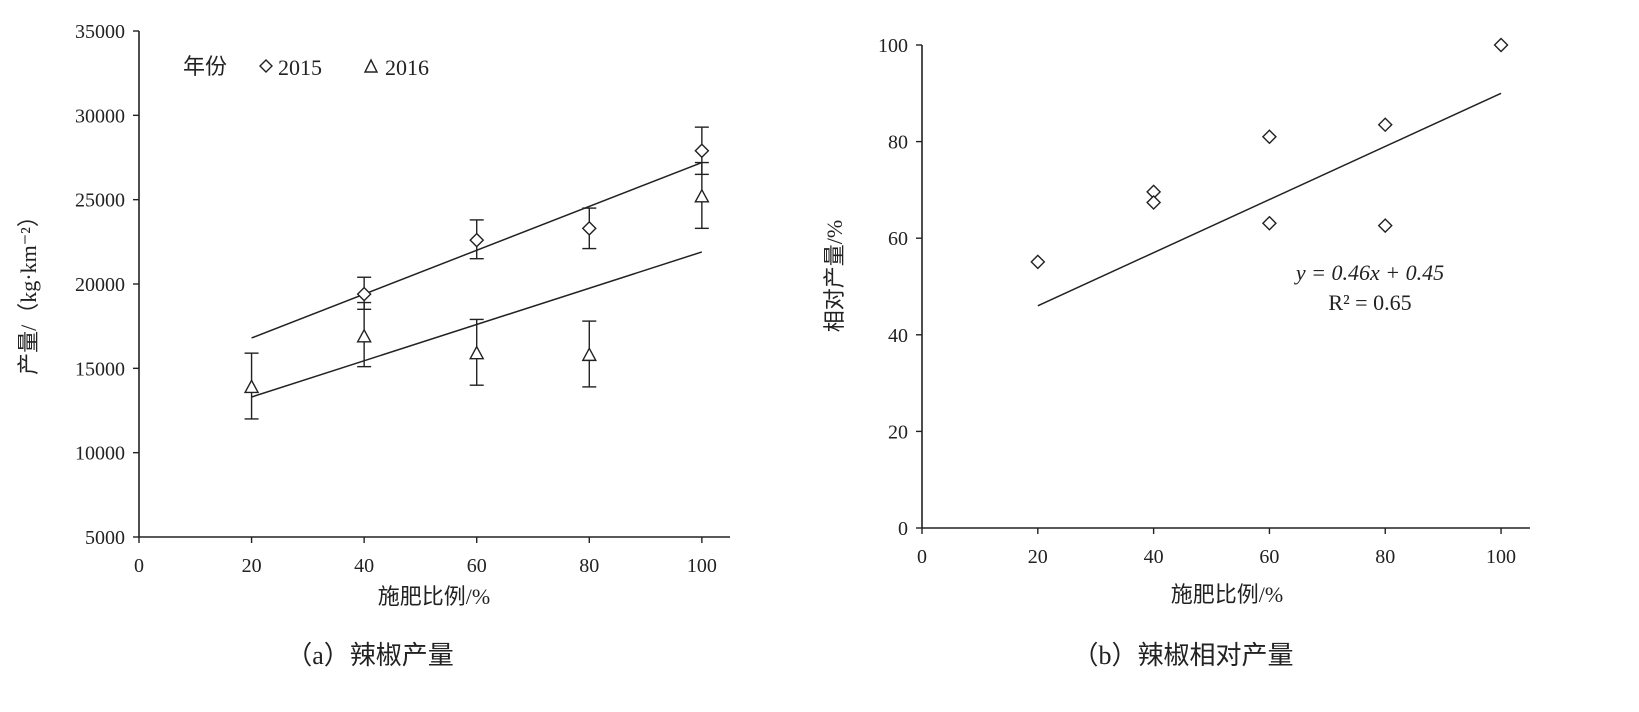  I want to click on y-tick-label: 5000, so click(105, 538).